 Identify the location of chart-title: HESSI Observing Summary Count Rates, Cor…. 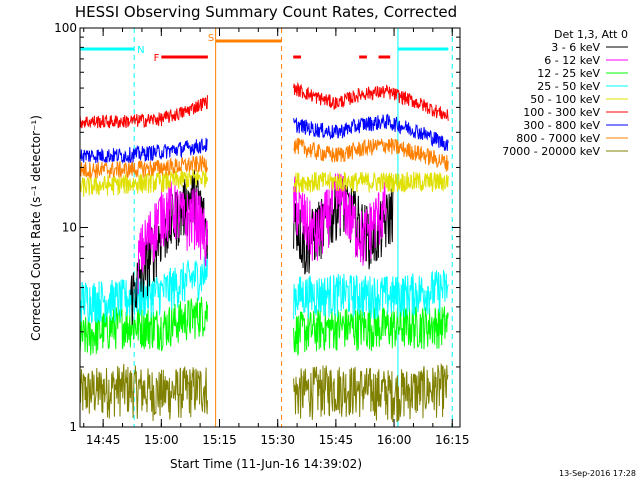
(266, 12).